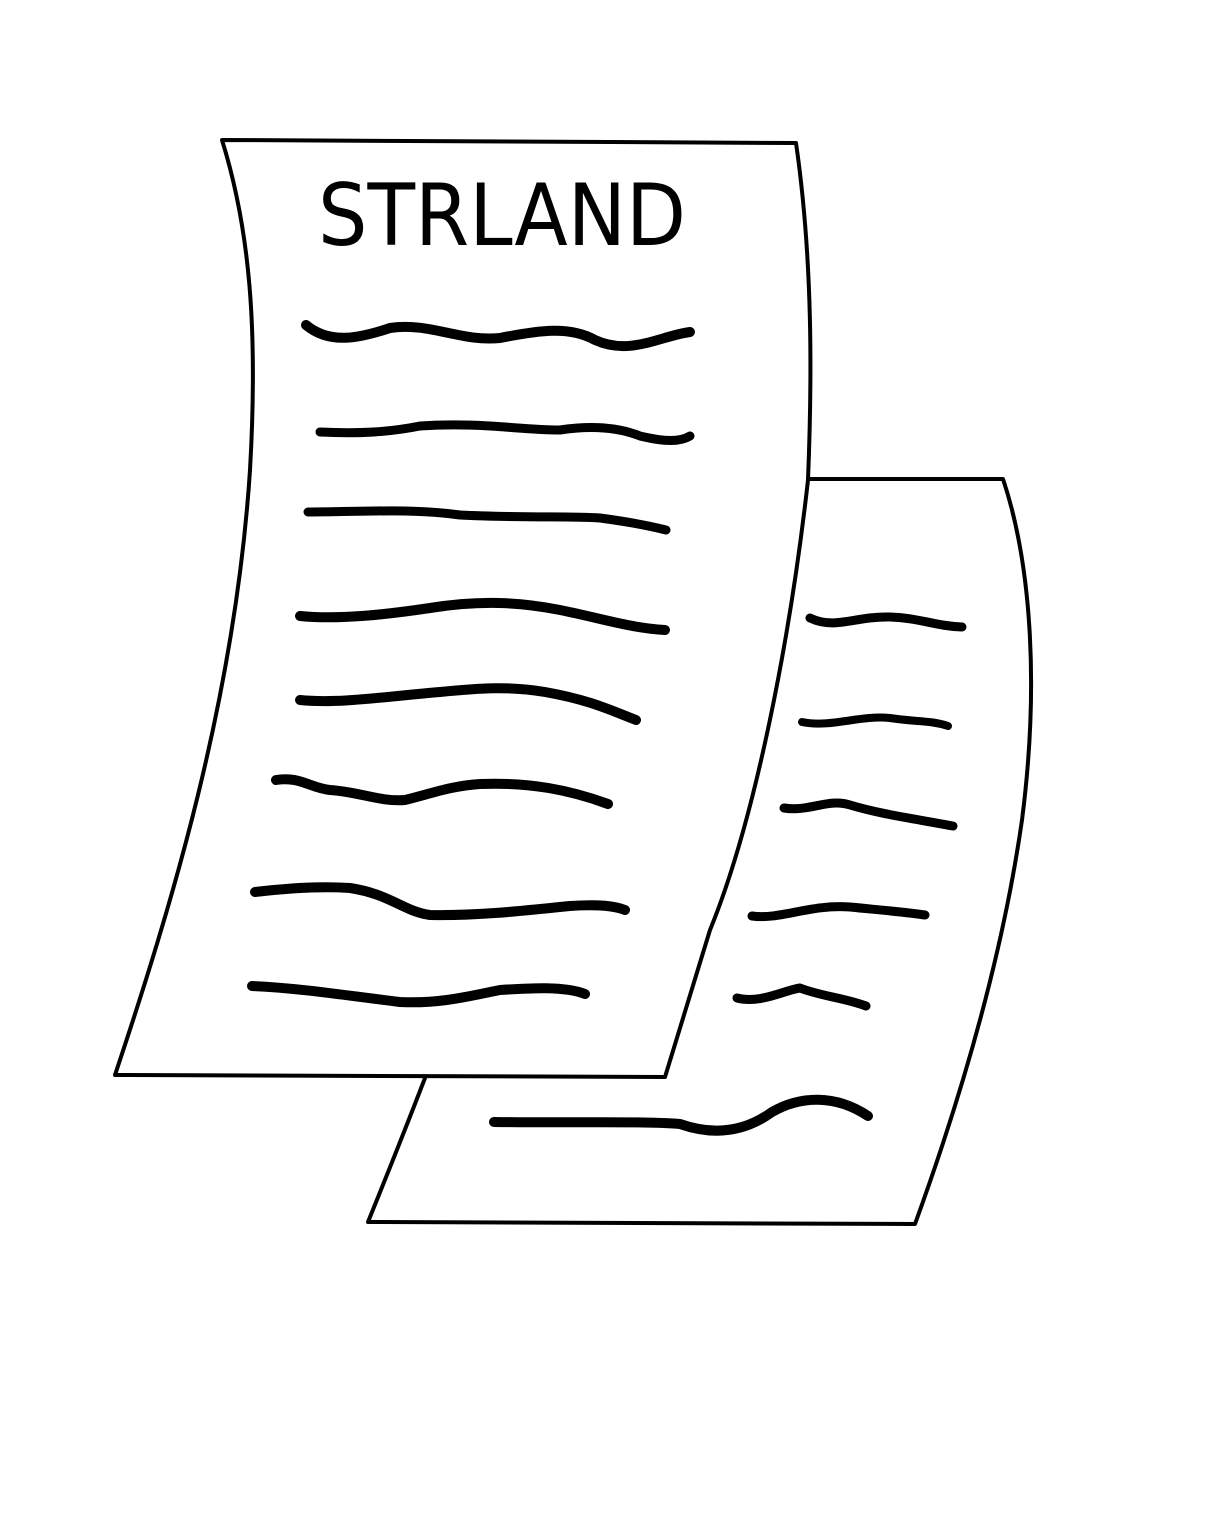 This screenshot has height=1516, width=1212. What do you see at coordinates (502, 216) in the screenshot?
I see `document-title: STRLAND` at bounding box center [502, 216].